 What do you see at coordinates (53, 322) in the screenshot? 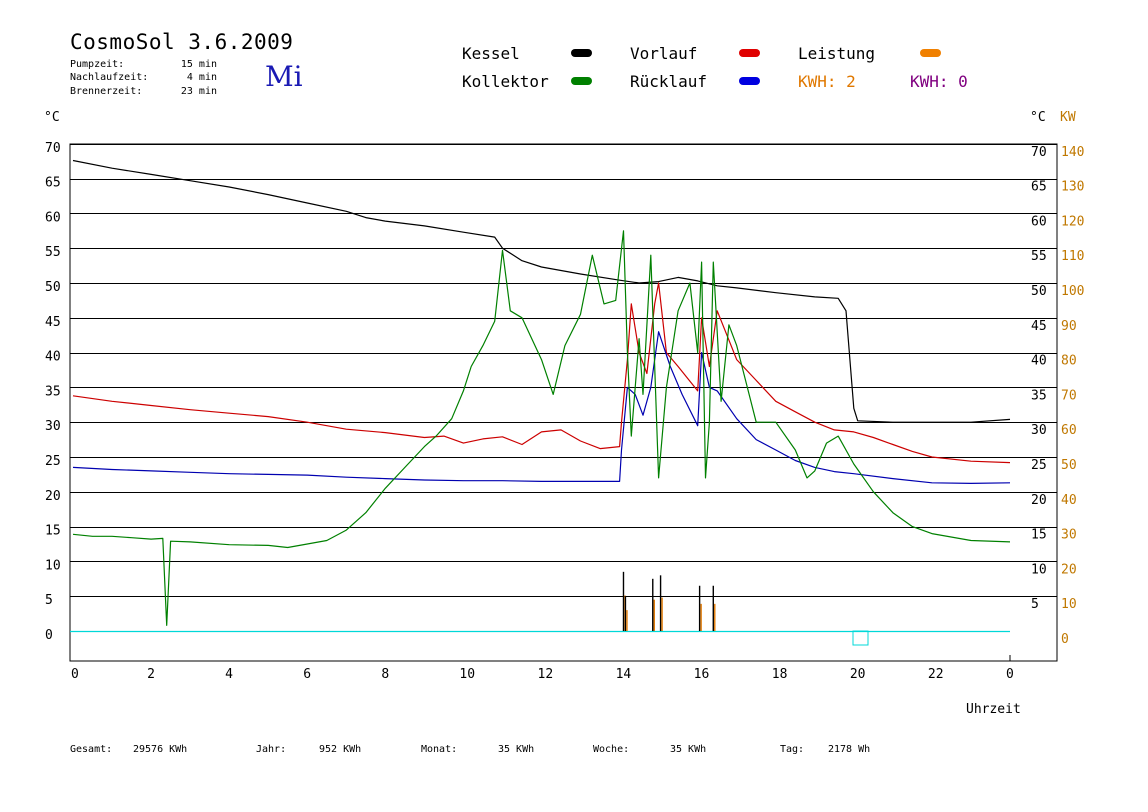
I see `y-tick-left: 45` at bounding box center [53, 322].